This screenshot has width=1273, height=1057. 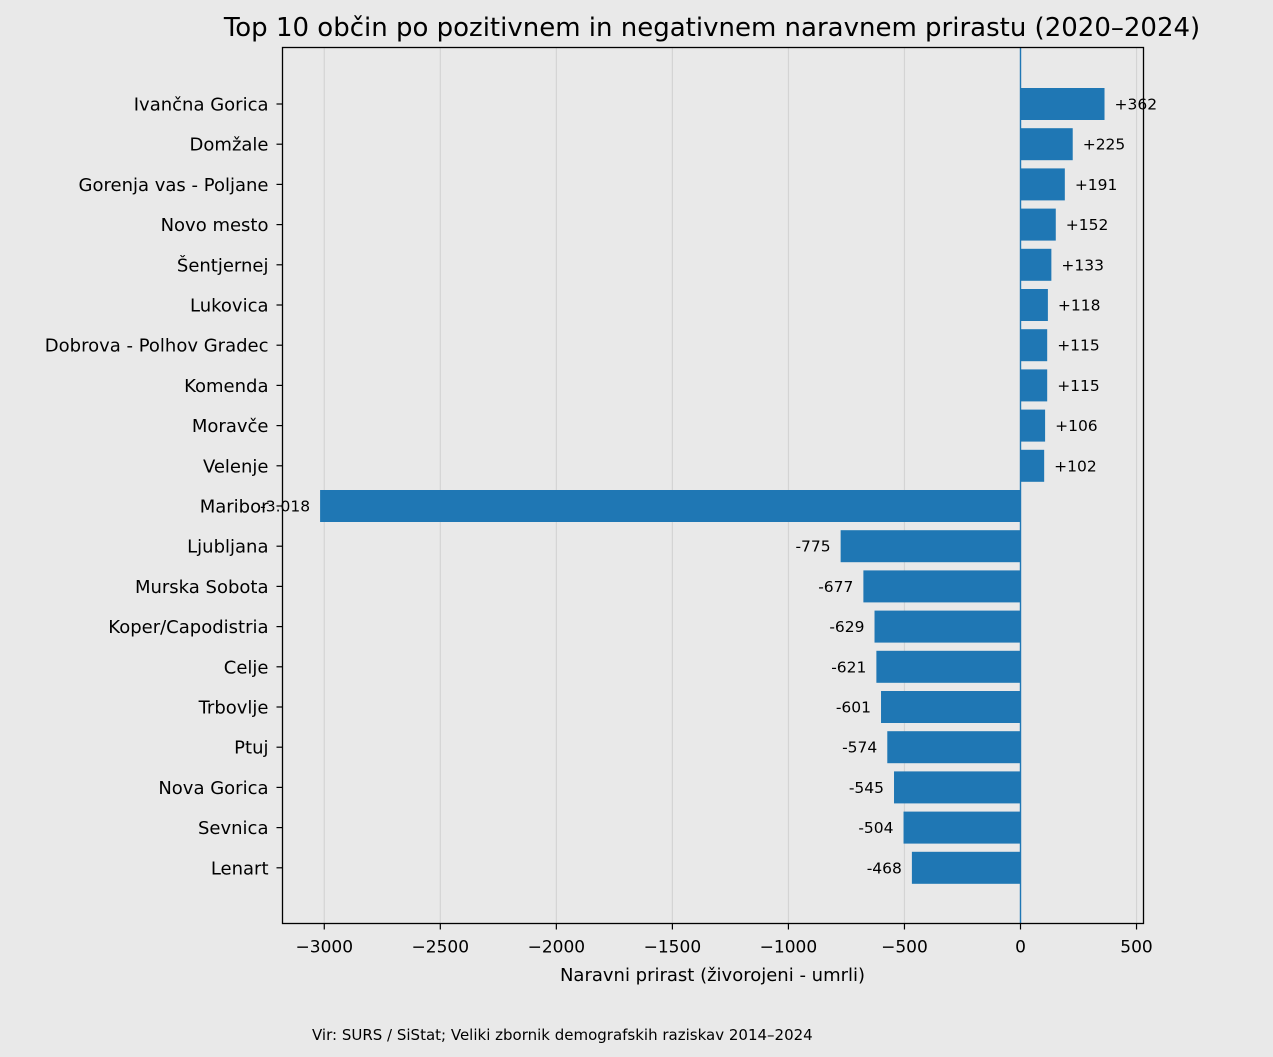 What do you see at coordinates (875, 828) in the screenshot?
I see `data-label: -504` at bounding box center [875, 828].